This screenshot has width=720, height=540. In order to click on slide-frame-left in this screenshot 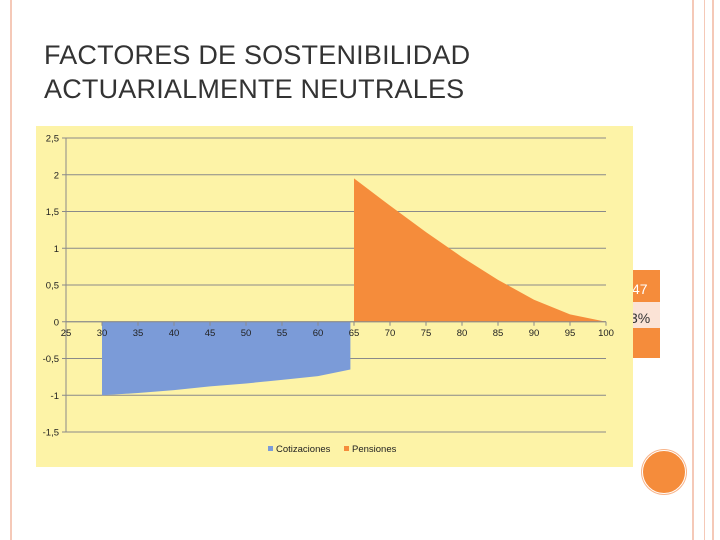, I will do `click(11, 270)`.